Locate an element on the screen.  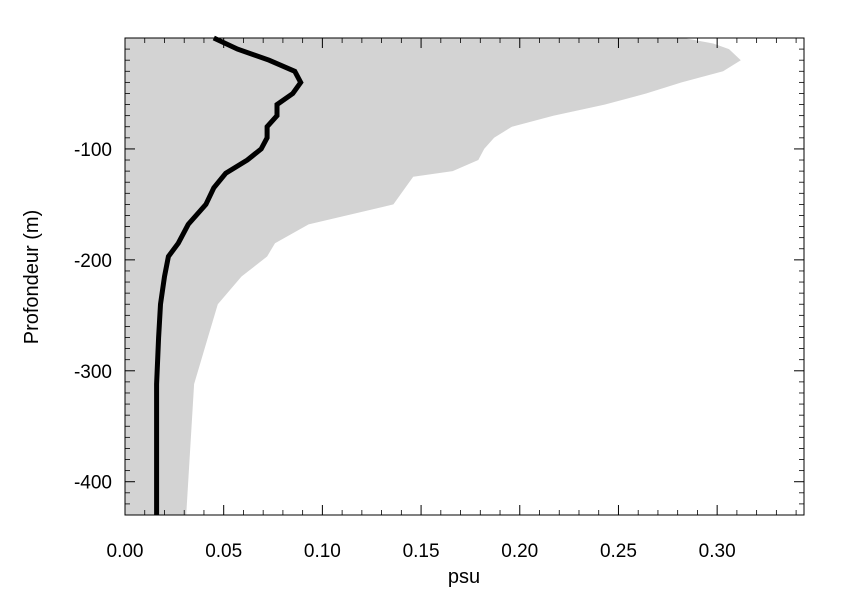
y-tick-label: -400 is located at coordinates (93, 483).